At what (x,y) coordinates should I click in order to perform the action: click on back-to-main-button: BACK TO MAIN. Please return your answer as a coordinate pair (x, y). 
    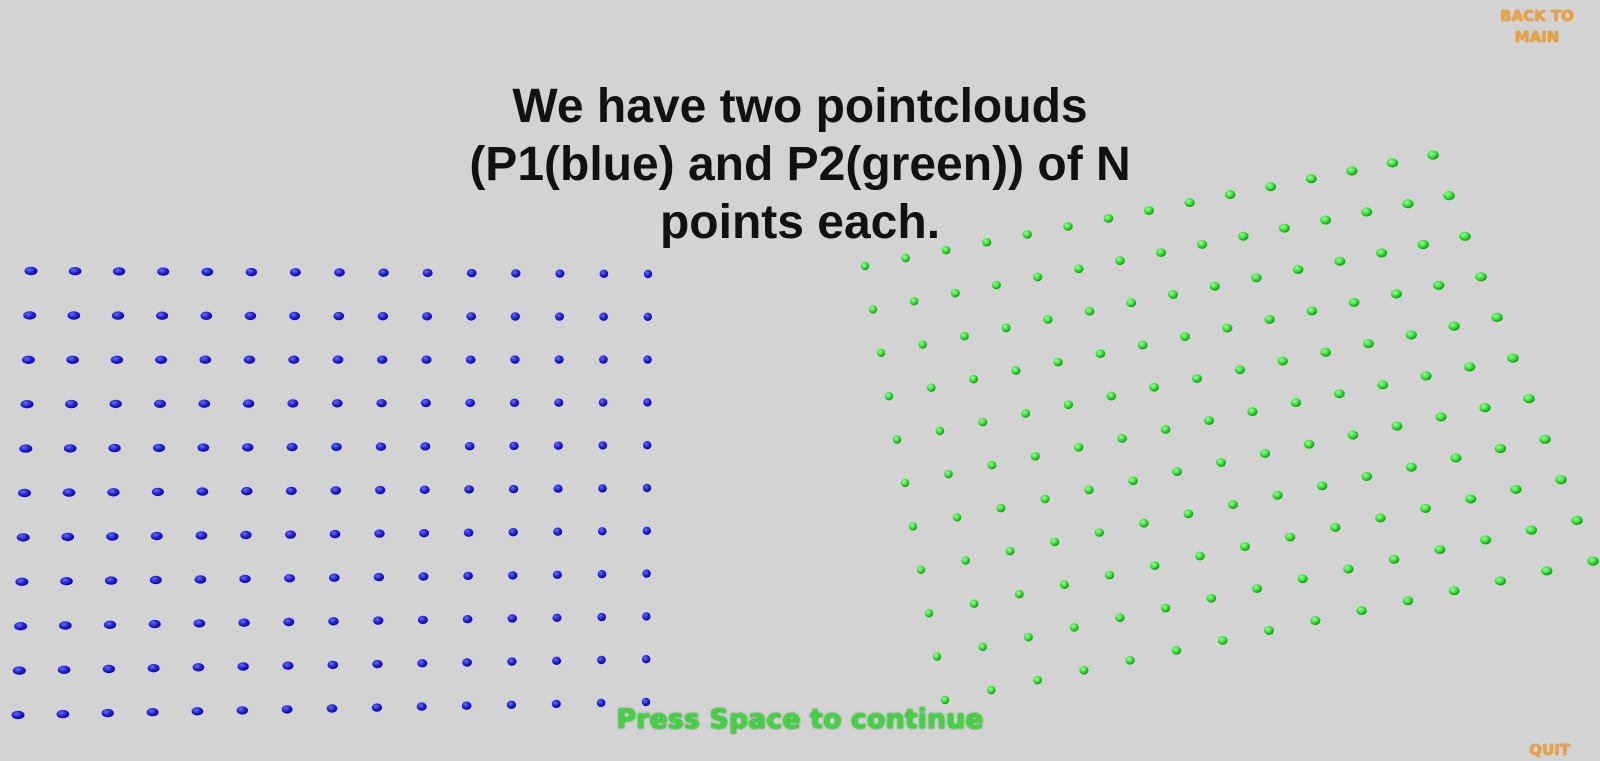
    Looking at the image, I should click on (1537, 27).